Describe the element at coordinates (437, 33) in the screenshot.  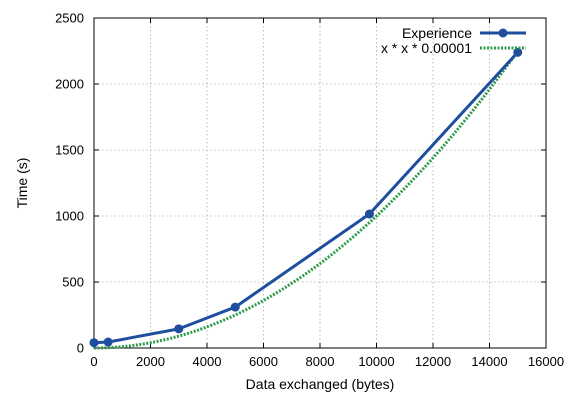
I see `legend-label-experience: Experience` at that location.